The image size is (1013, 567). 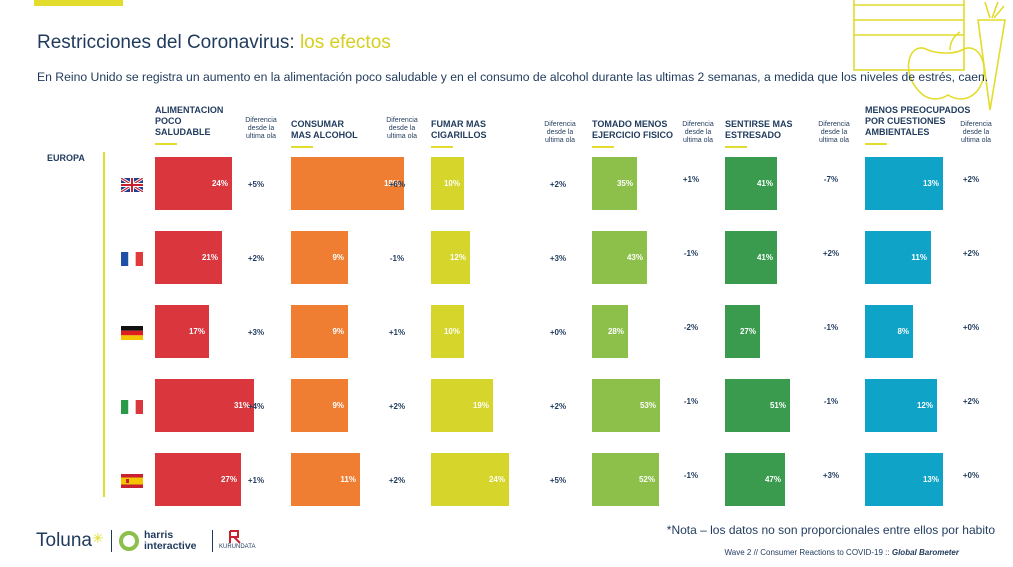 I want to click on top-accent-bar, so click(x=78, y=3).